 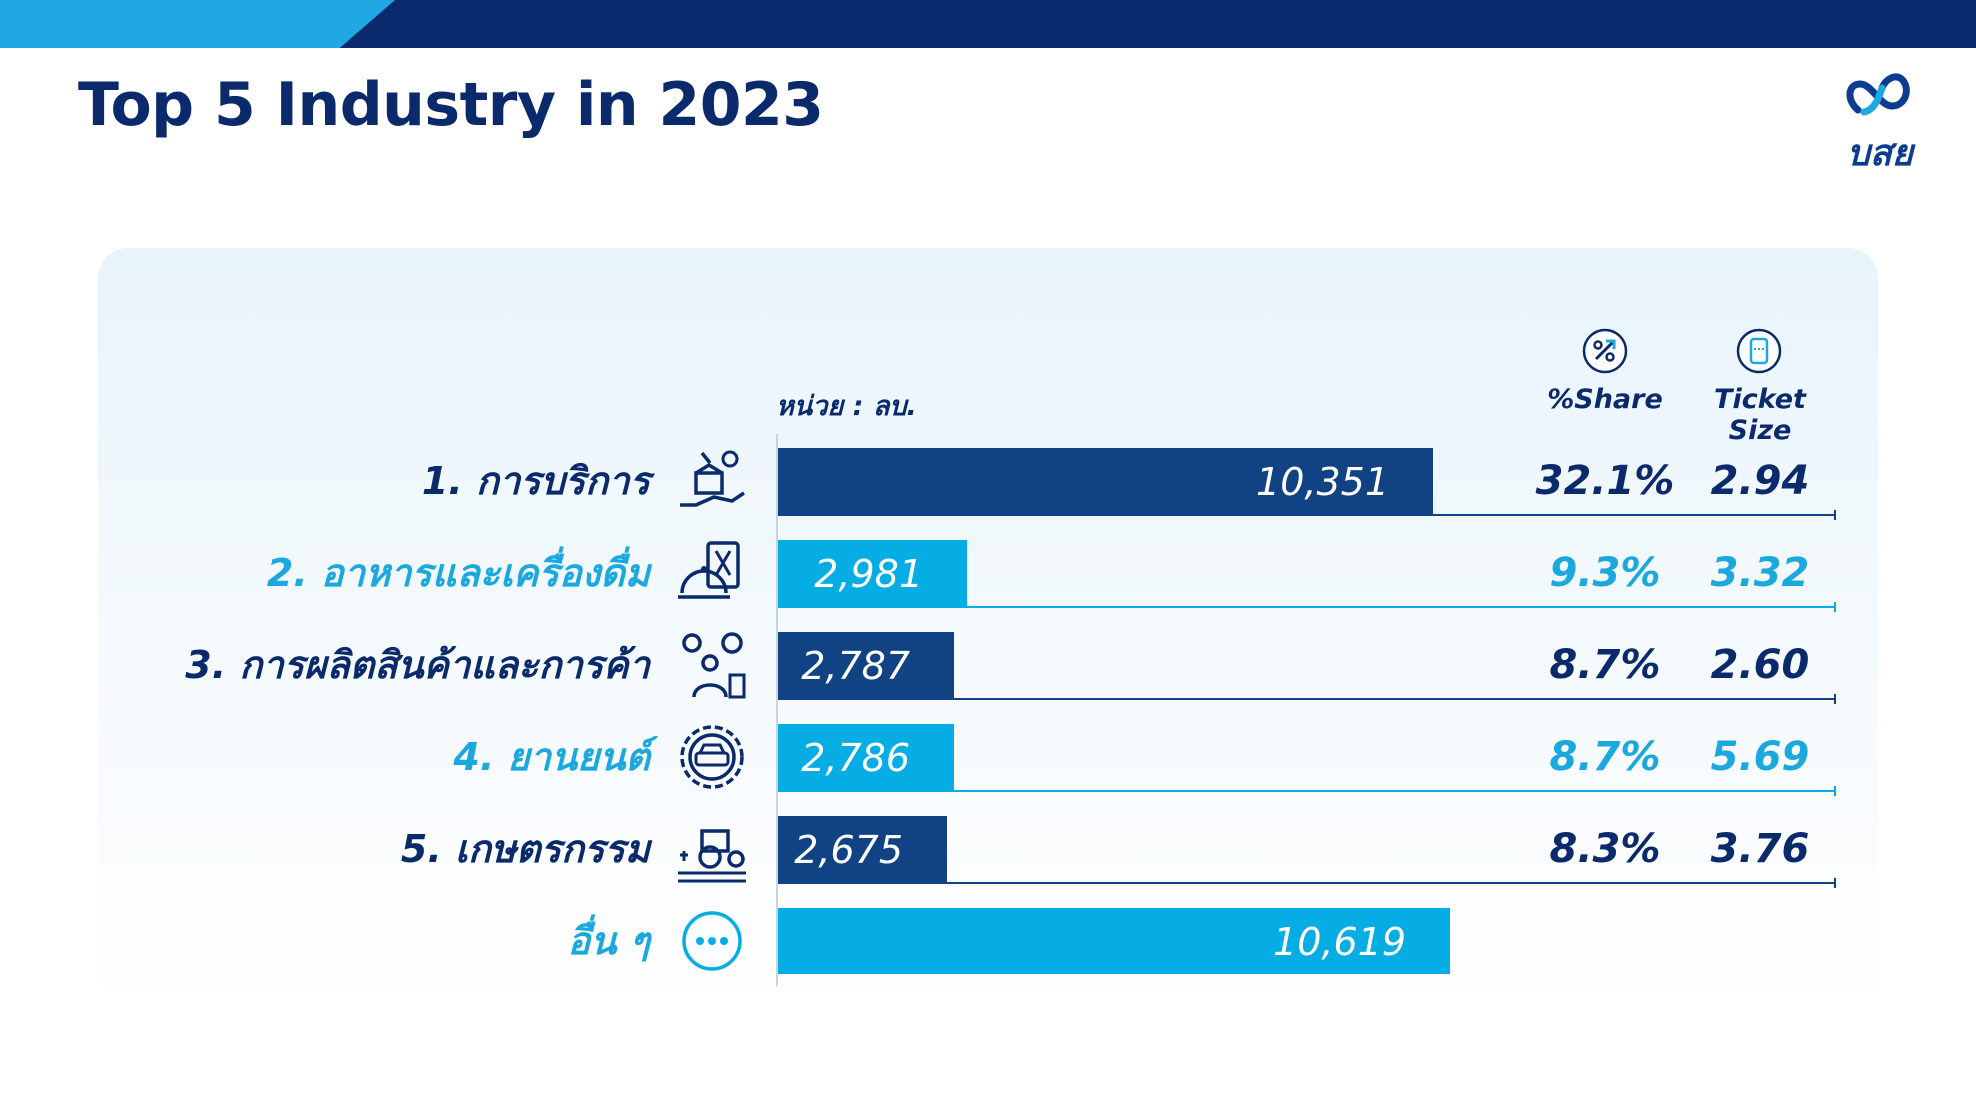 I want to click on bar: 2,787, so click(x=866, y=665).